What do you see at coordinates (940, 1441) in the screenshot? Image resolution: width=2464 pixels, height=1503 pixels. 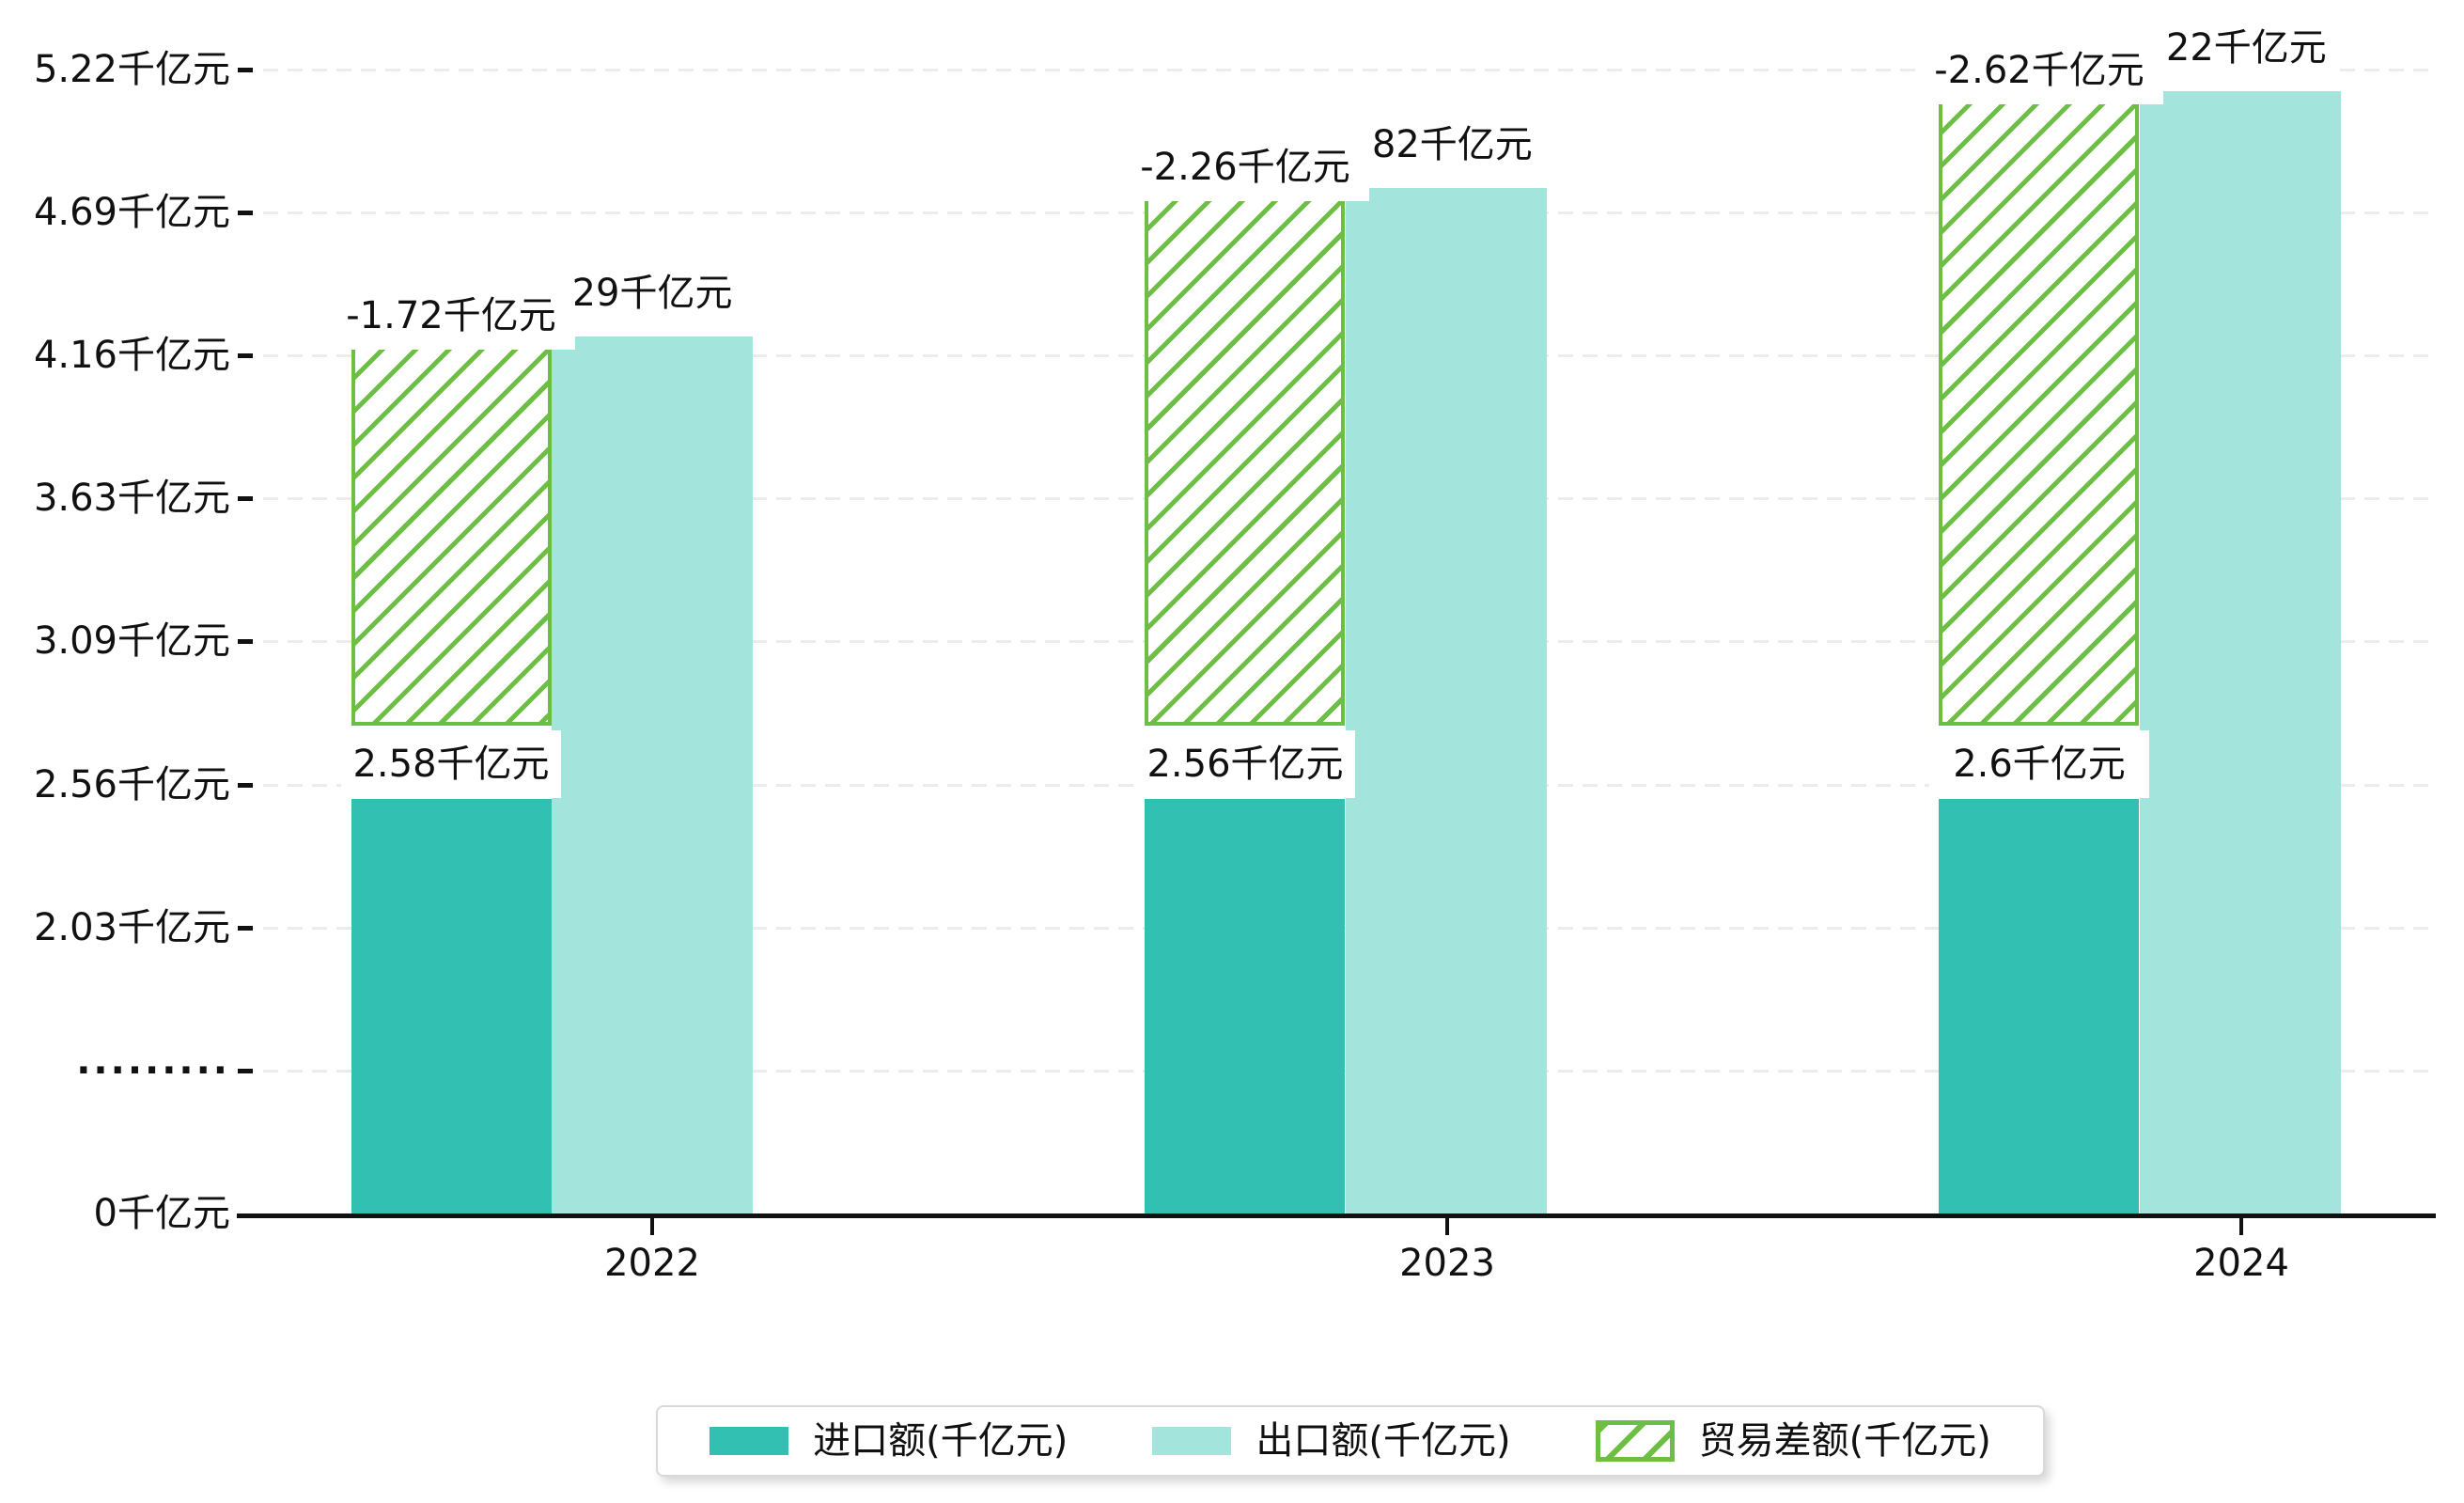 I see `legend-item-label: 进口额(千亿元)` at bounding box center [940, 1441].